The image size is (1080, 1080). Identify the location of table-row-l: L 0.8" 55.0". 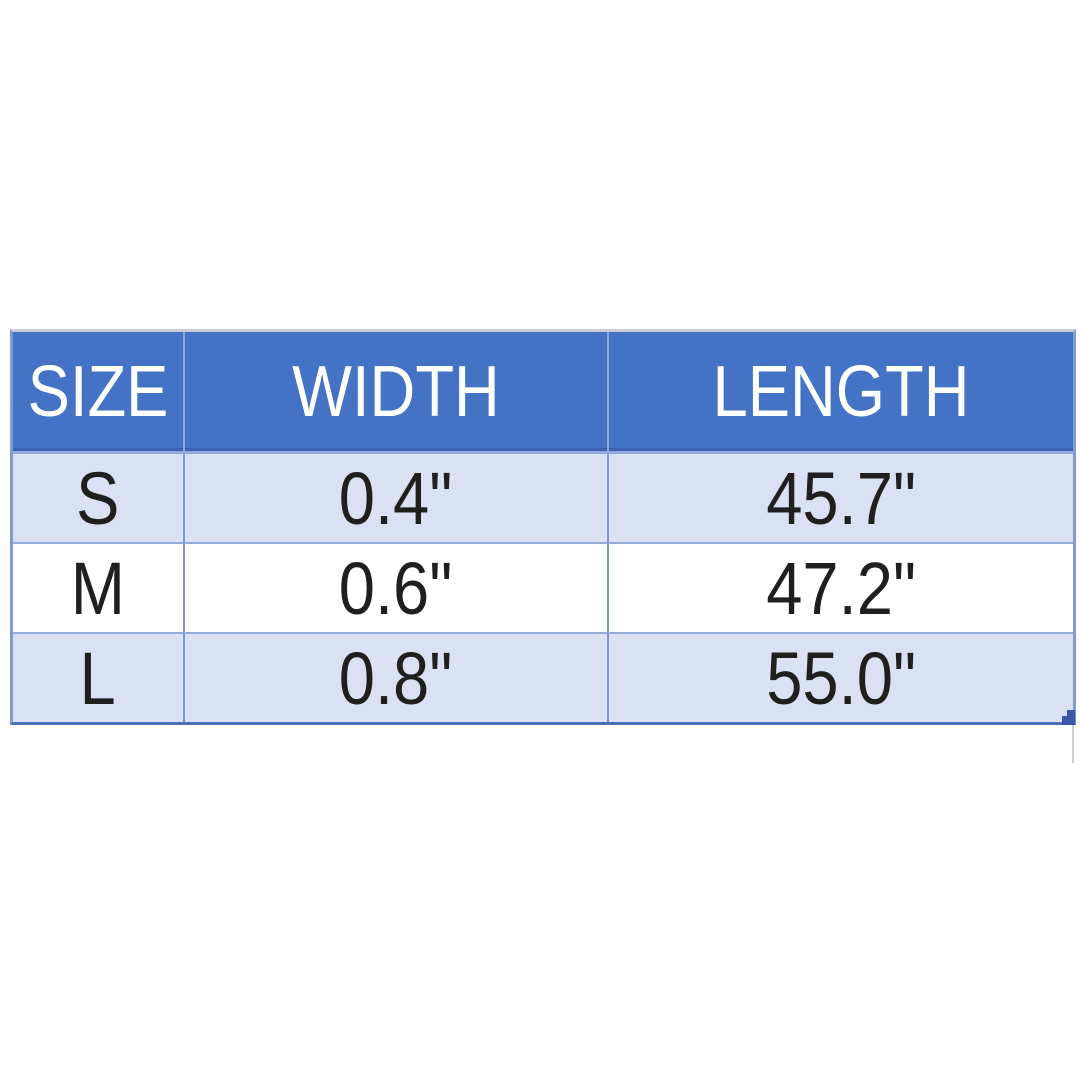
(543, 677).